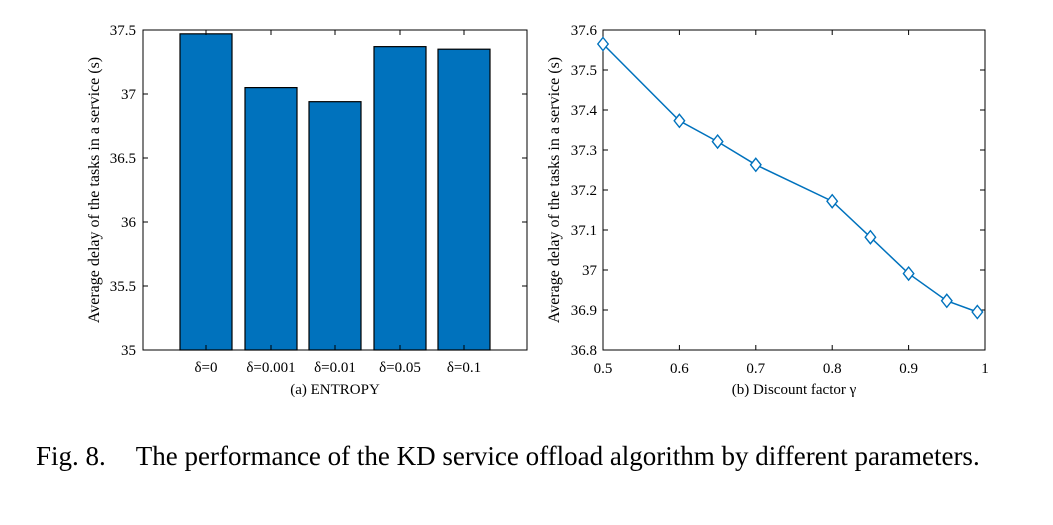 The height and width of the screenshot is (525, 1053). What do you see at coordinates (128, 351) in the screenshot?
I see `y-tick-label: 35` at bounding box center [128, 351].